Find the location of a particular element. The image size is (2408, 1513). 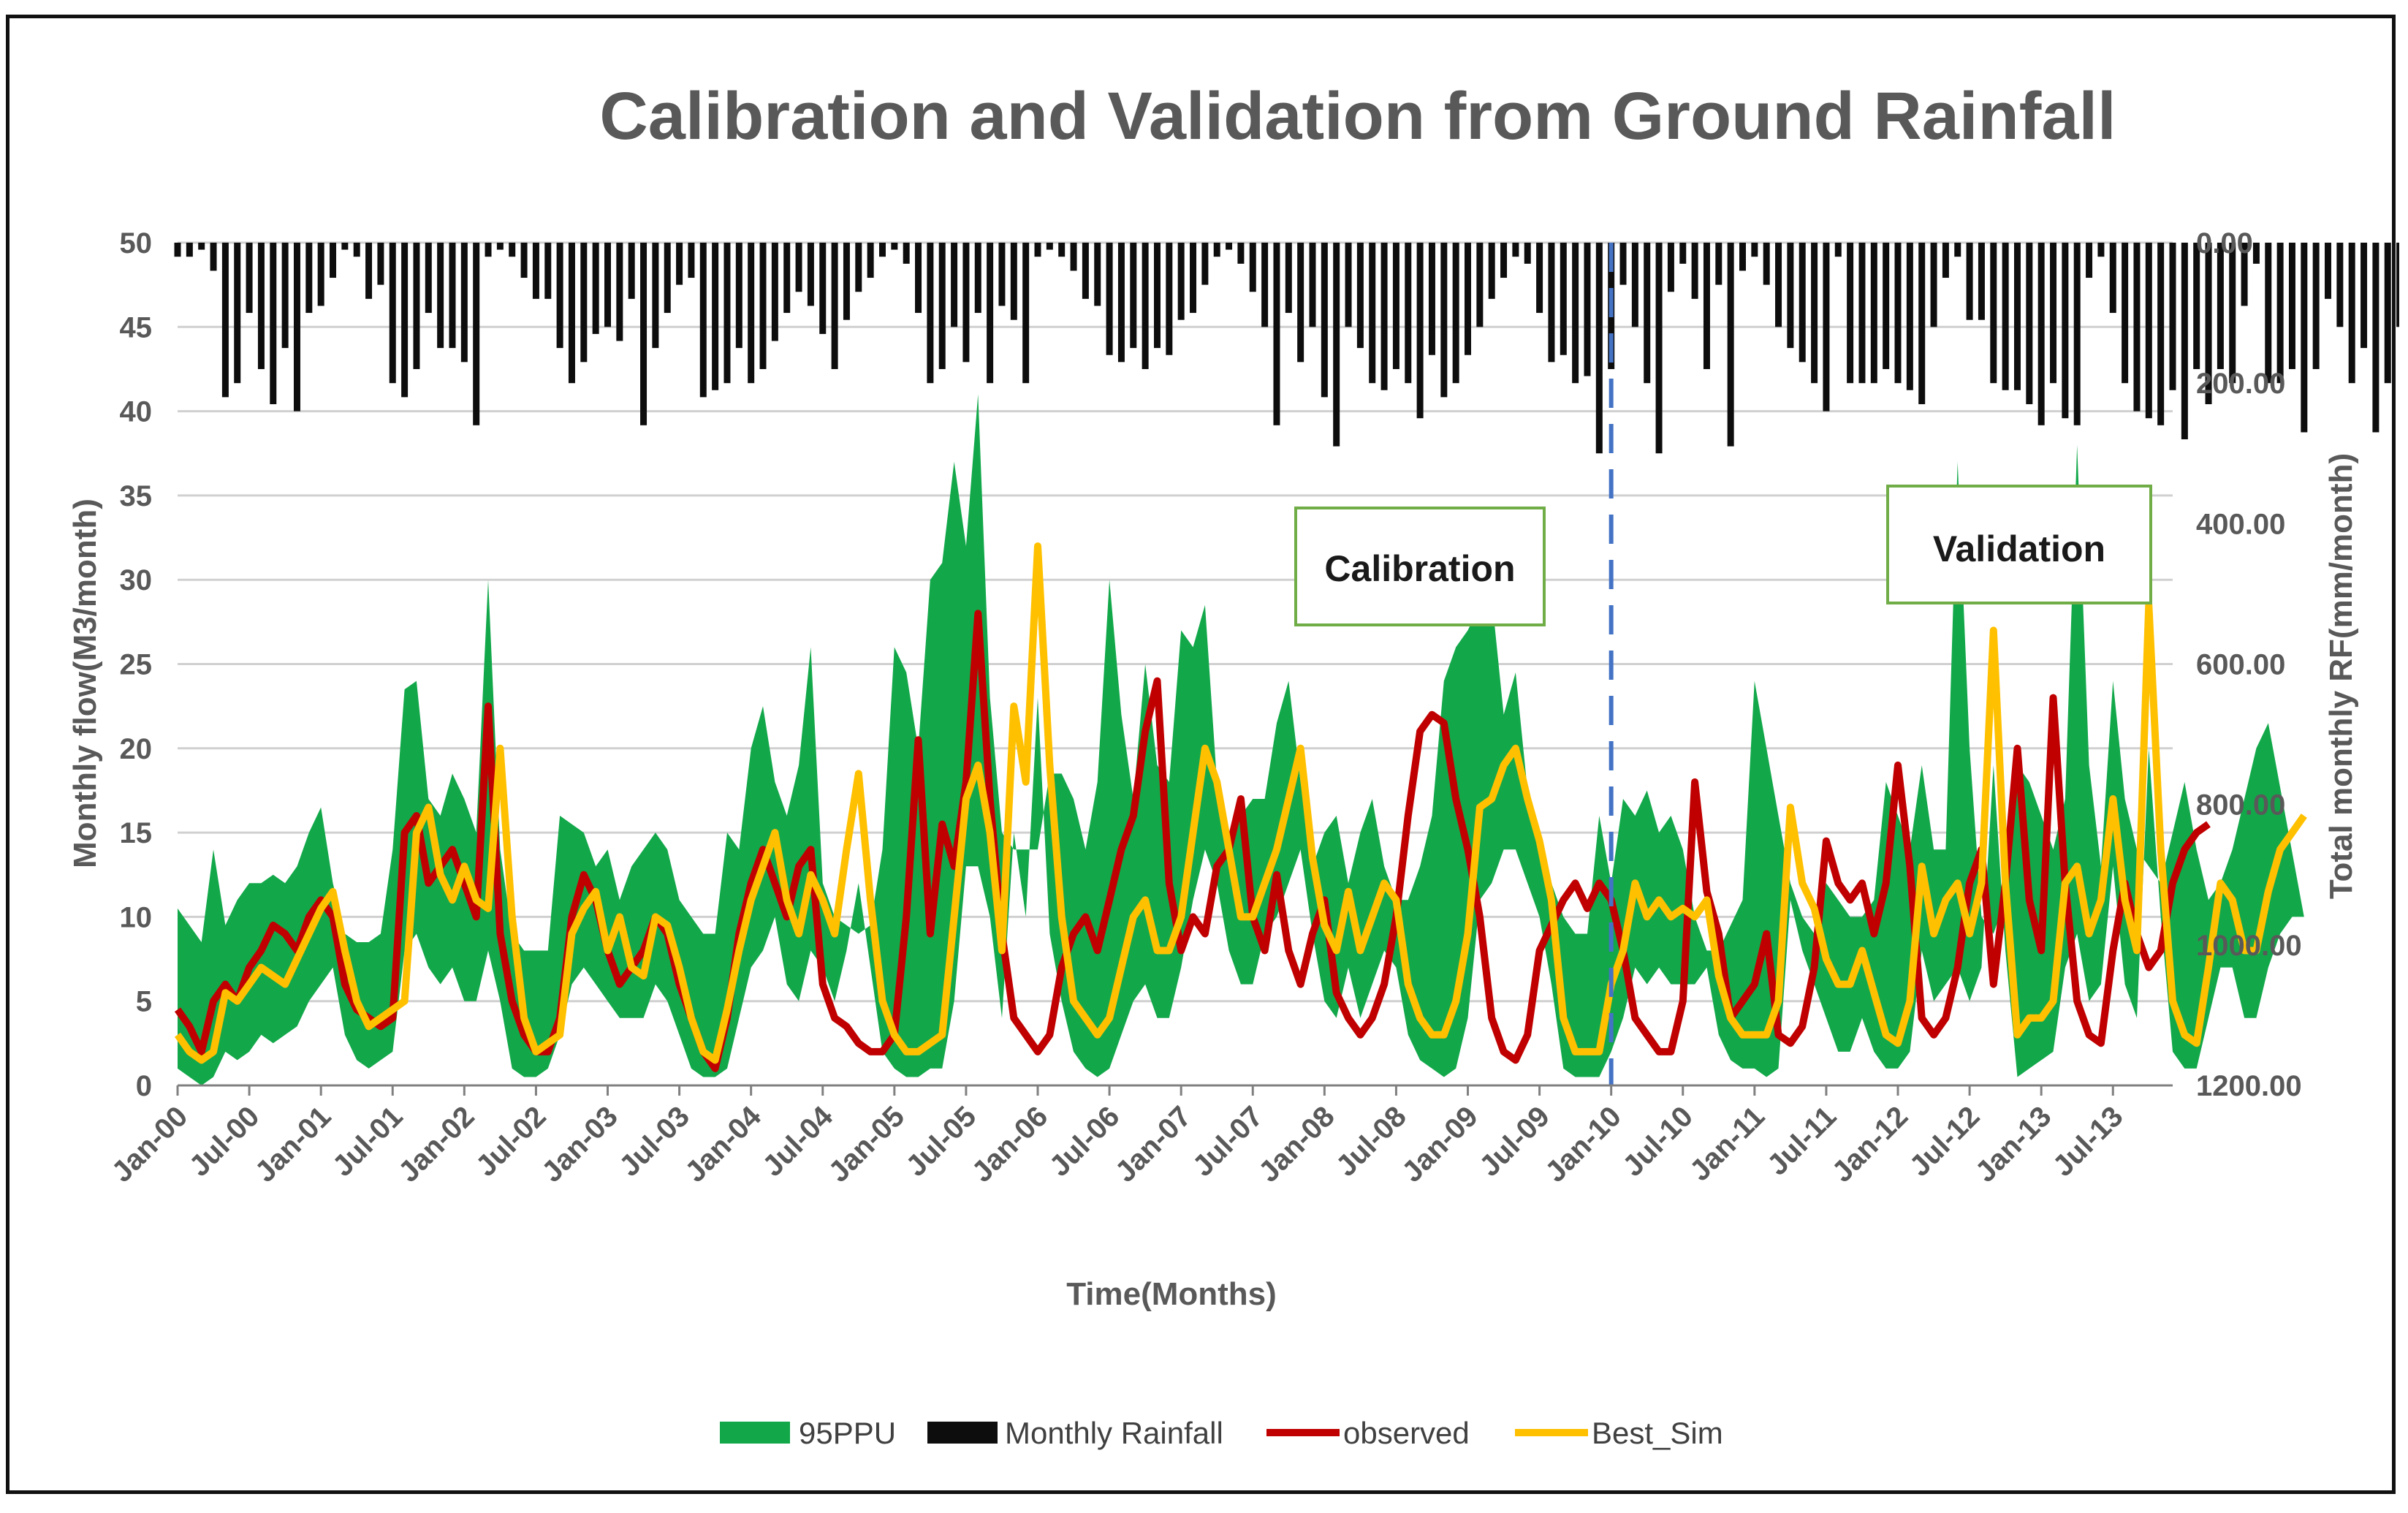

y-axis-ticks: 0 5 10 15 20 25 30 35 40 45 50 is located at coordinates (136, 664).